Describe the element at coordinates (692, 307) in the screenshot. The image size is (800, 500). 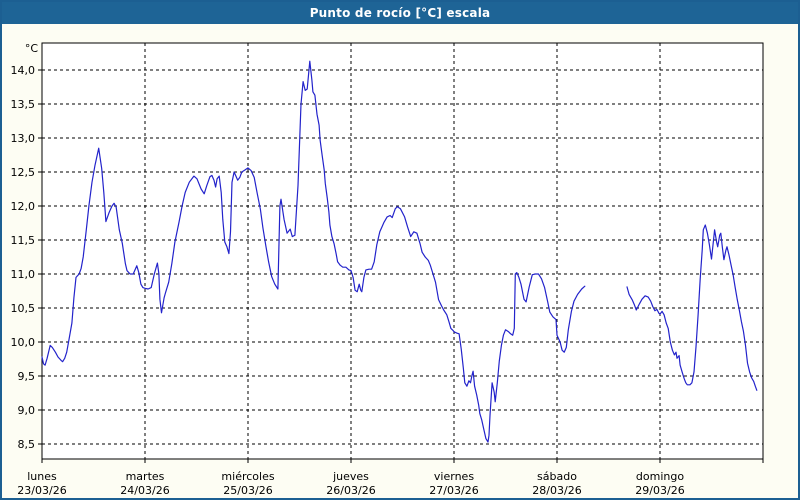
I see `dewpoint-line-segment` at that location.